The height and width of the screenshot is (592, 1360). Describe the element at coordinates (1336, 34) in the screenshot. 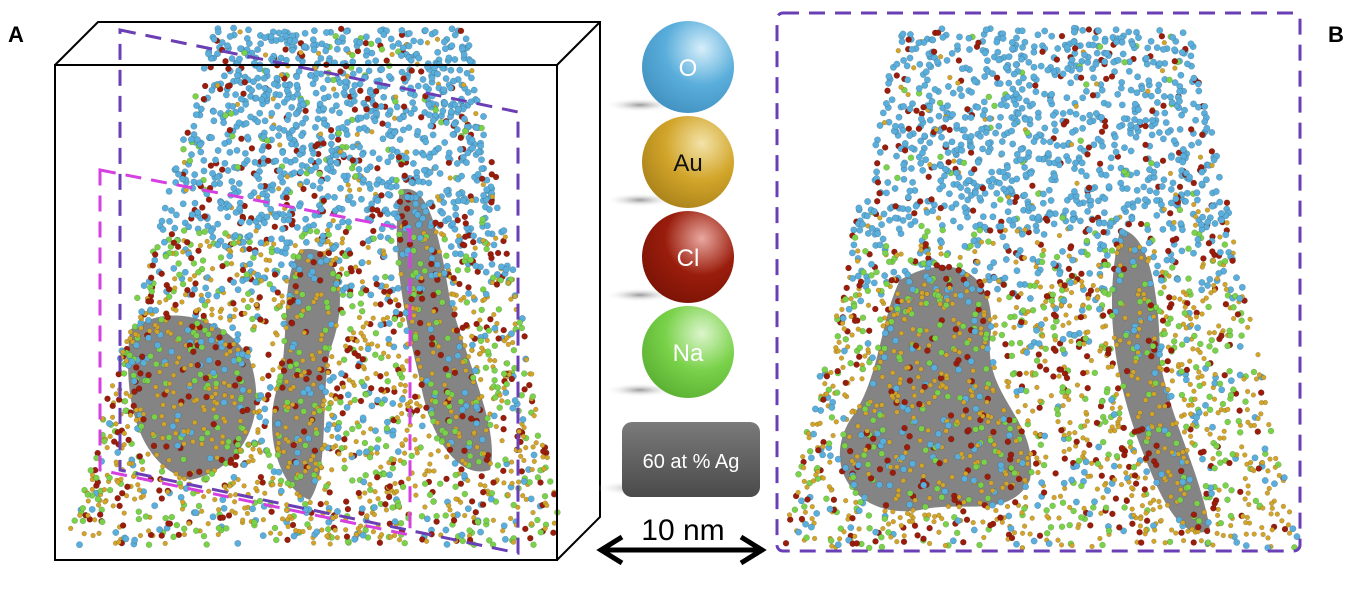

I see `panel-b-label: B` at that location.